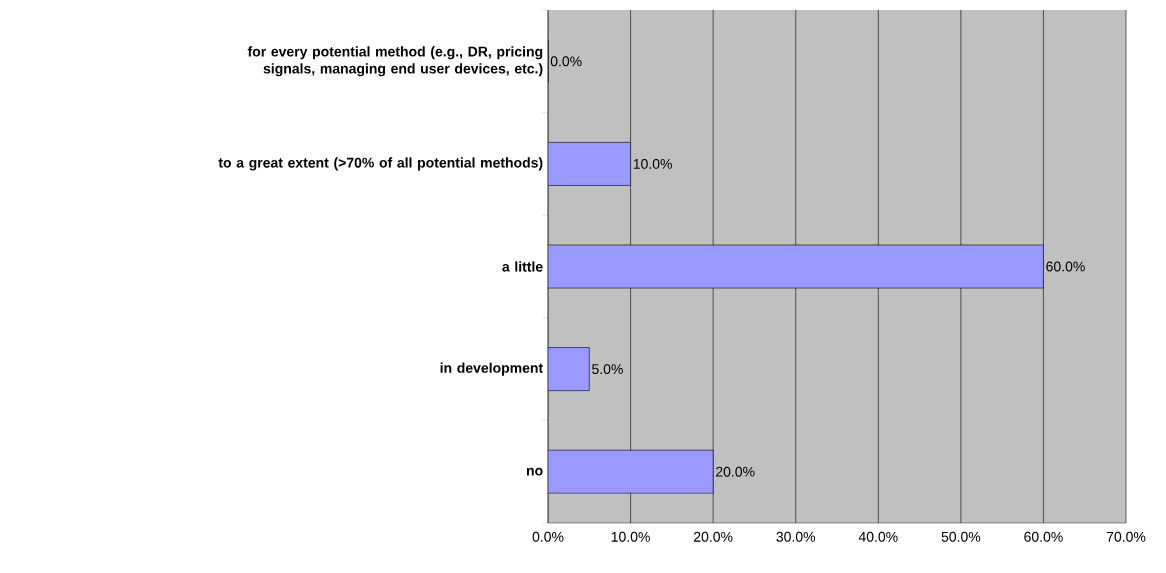  What do you see at coordinates (566, 61) in the screenshot?
I see `data-label: 0.0%` at bounding box center [566, 61].